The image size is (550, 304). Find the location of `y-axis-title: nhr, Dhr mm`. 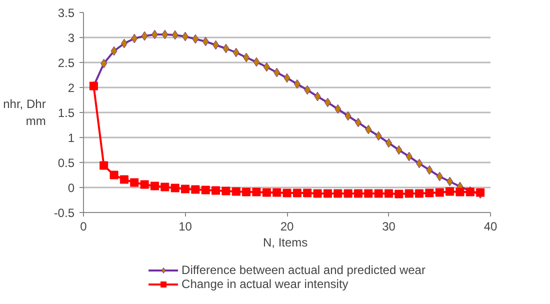

y-axis-title: nhr, Dhr mm is located at coordinates (24, 112).